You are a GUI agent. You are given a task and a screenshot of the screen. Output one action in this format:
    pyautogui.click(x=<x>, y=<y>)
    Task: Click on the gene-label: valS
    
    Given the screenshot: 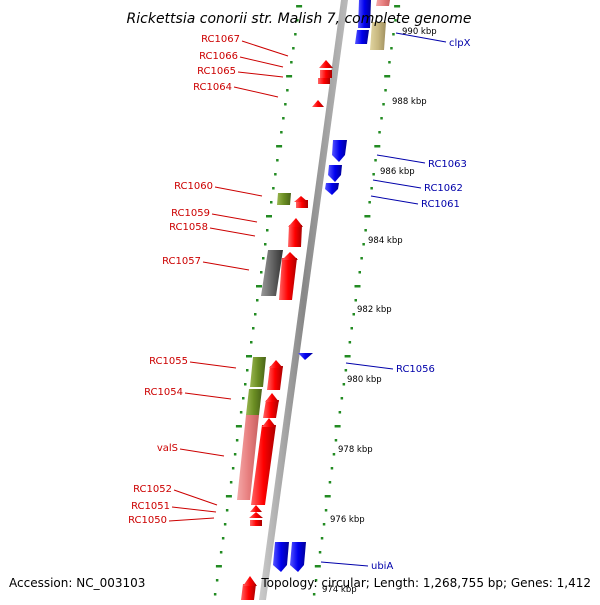 What is the action you would take?
    pyautogui.click(x=167, y=448)
    